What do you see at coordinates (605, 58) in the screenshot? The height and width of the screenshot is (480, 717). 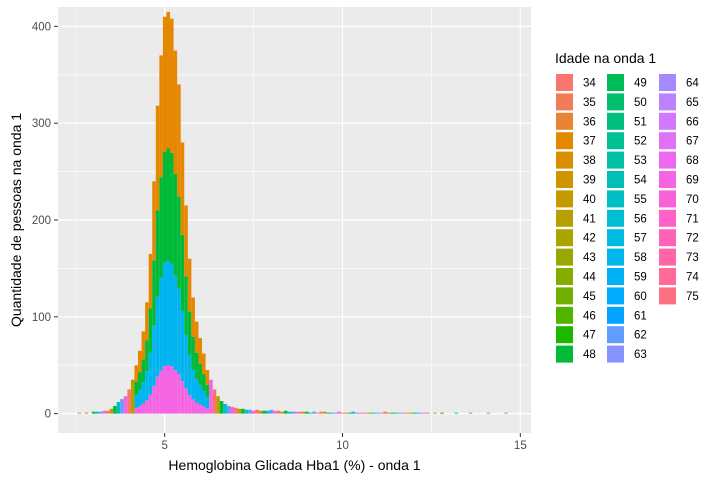 I see `legend-title: Idade na onda 1` at bounding box center [605, 58].